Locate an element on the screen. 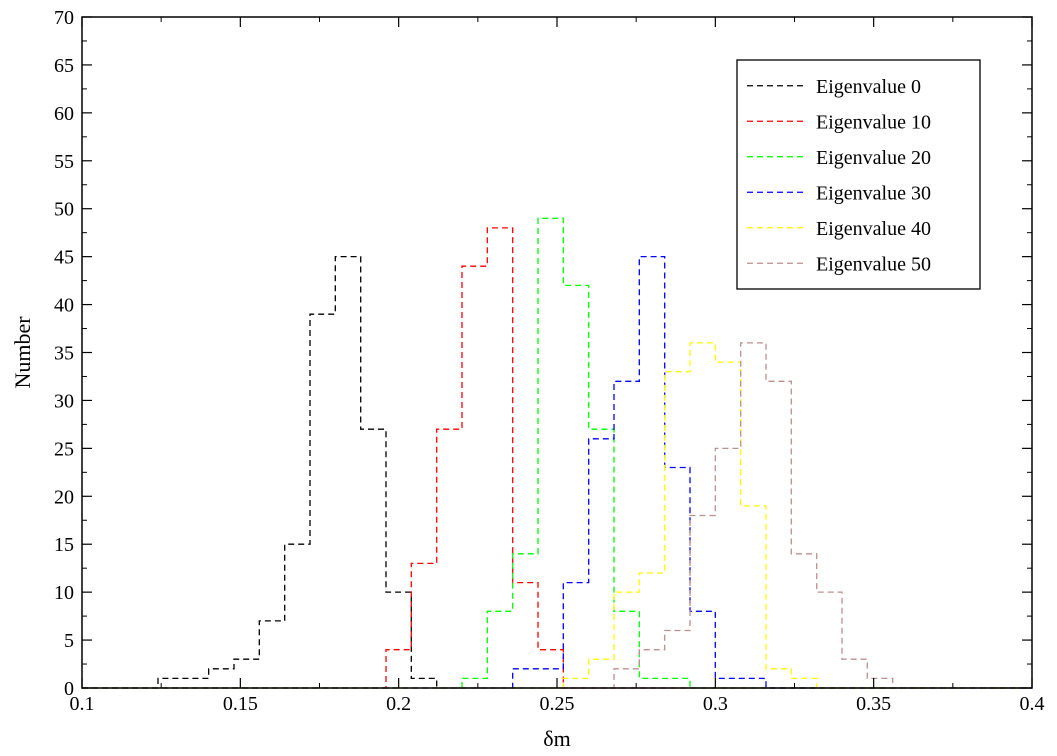  legend-label: Eigenvalue 50 is located at coordinates (873, 264).